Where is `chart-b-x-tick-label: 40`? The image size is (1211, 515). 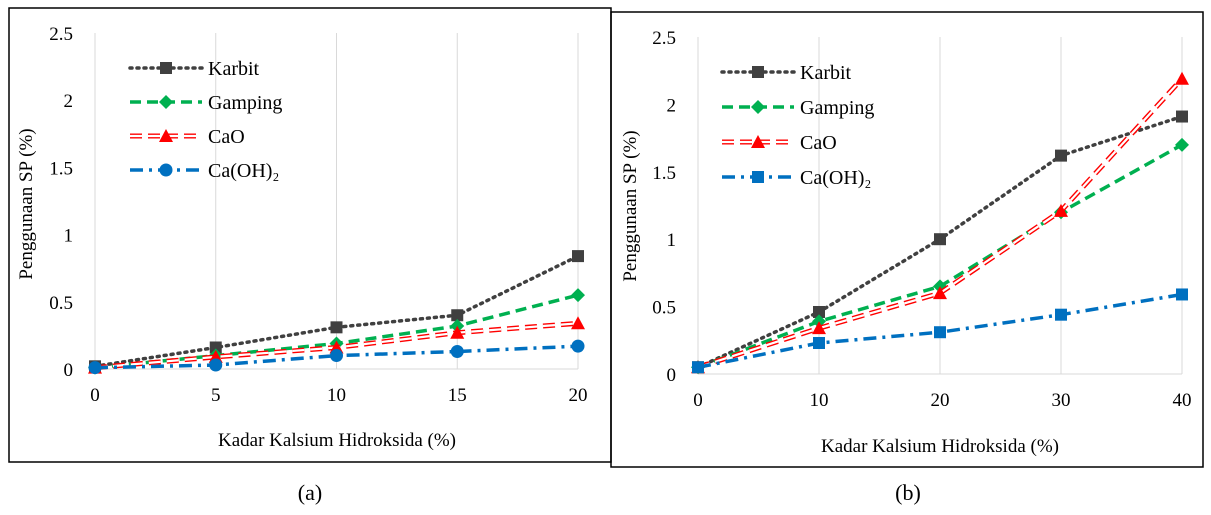 chart-b-x-tick-label: 40 is located at coordinates (1182, 400).